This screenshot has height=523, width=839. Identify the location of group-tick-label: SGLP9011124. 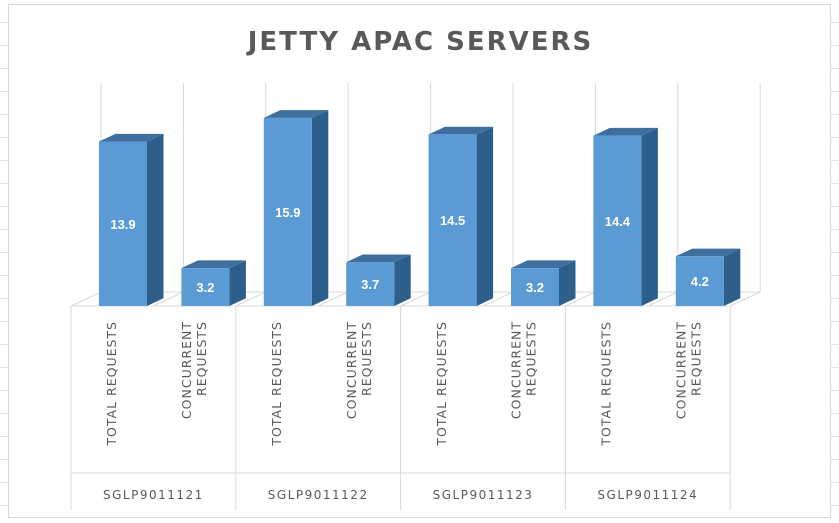
(647, 495).